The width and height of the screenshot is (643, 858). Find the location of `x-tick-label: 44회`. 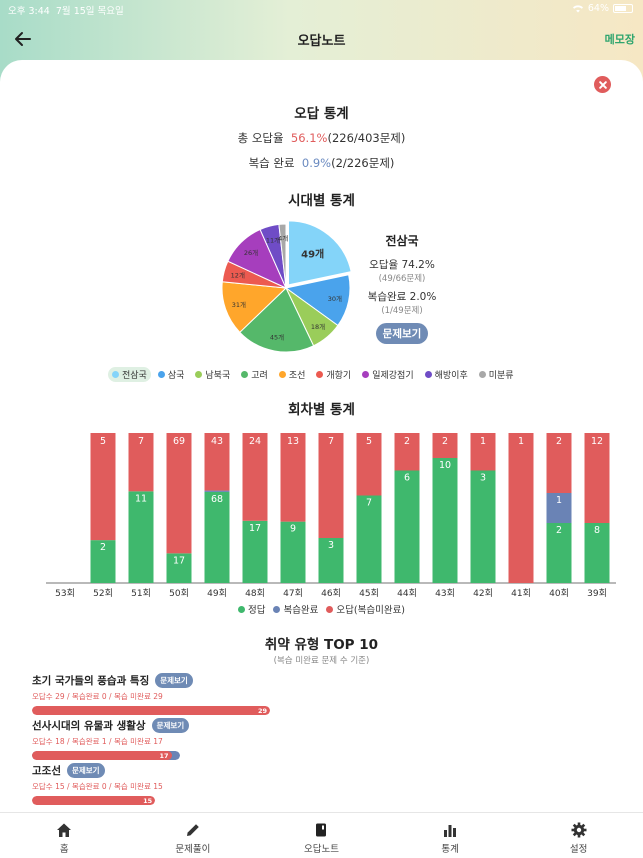

x-tick-label: 44회 is located at coordinates (407, 593).